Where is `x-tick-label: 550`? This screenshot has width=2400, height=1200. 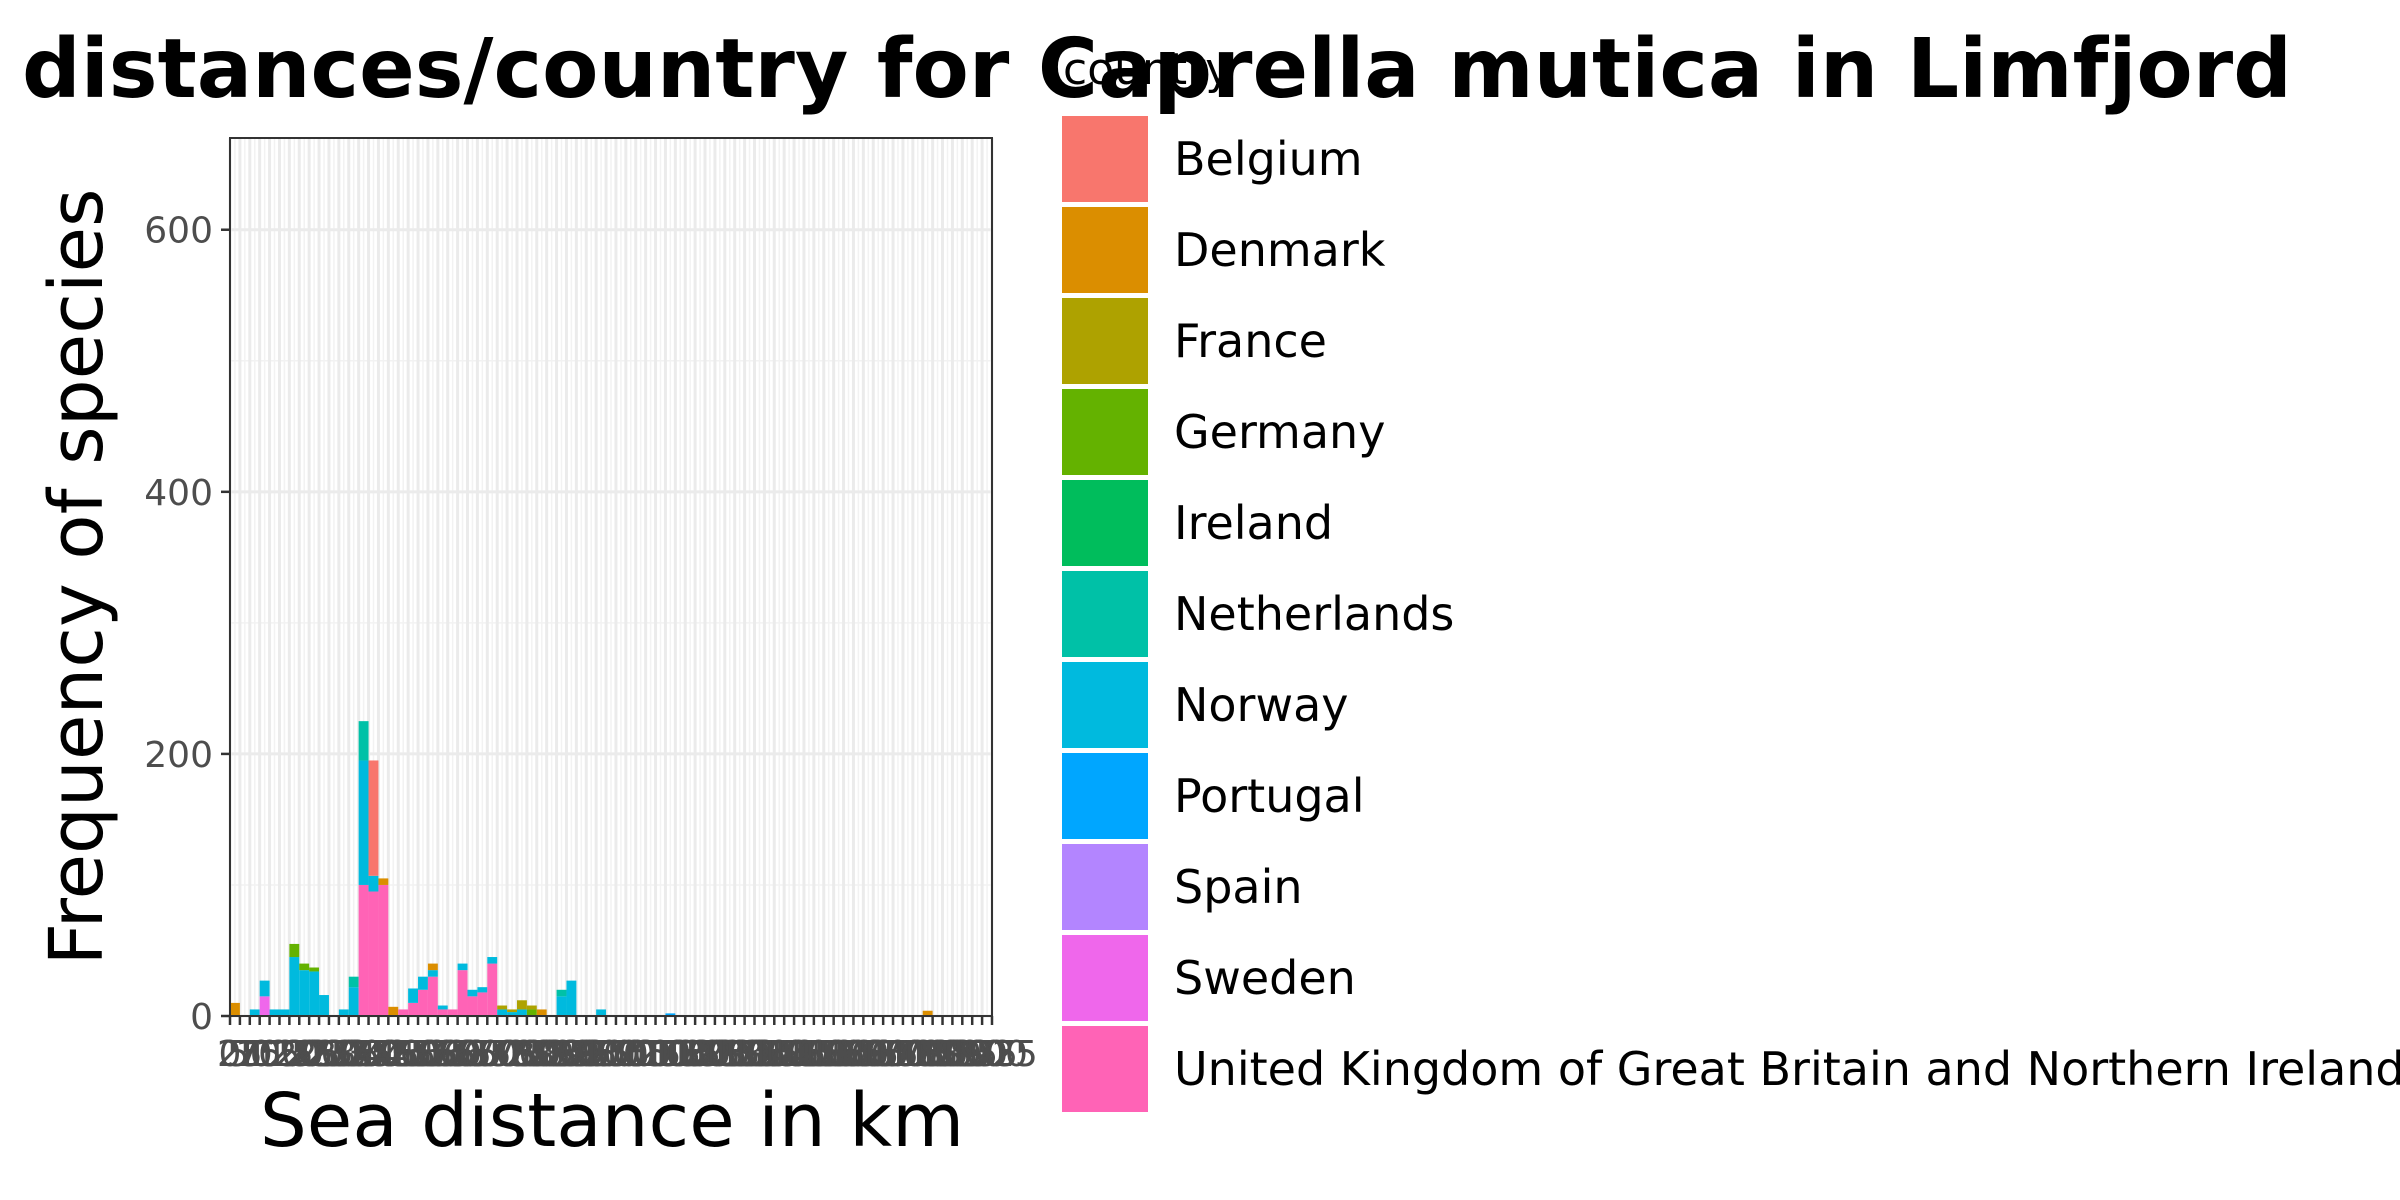 x-tick-label: 550 is located at coordinates (447, 1054).